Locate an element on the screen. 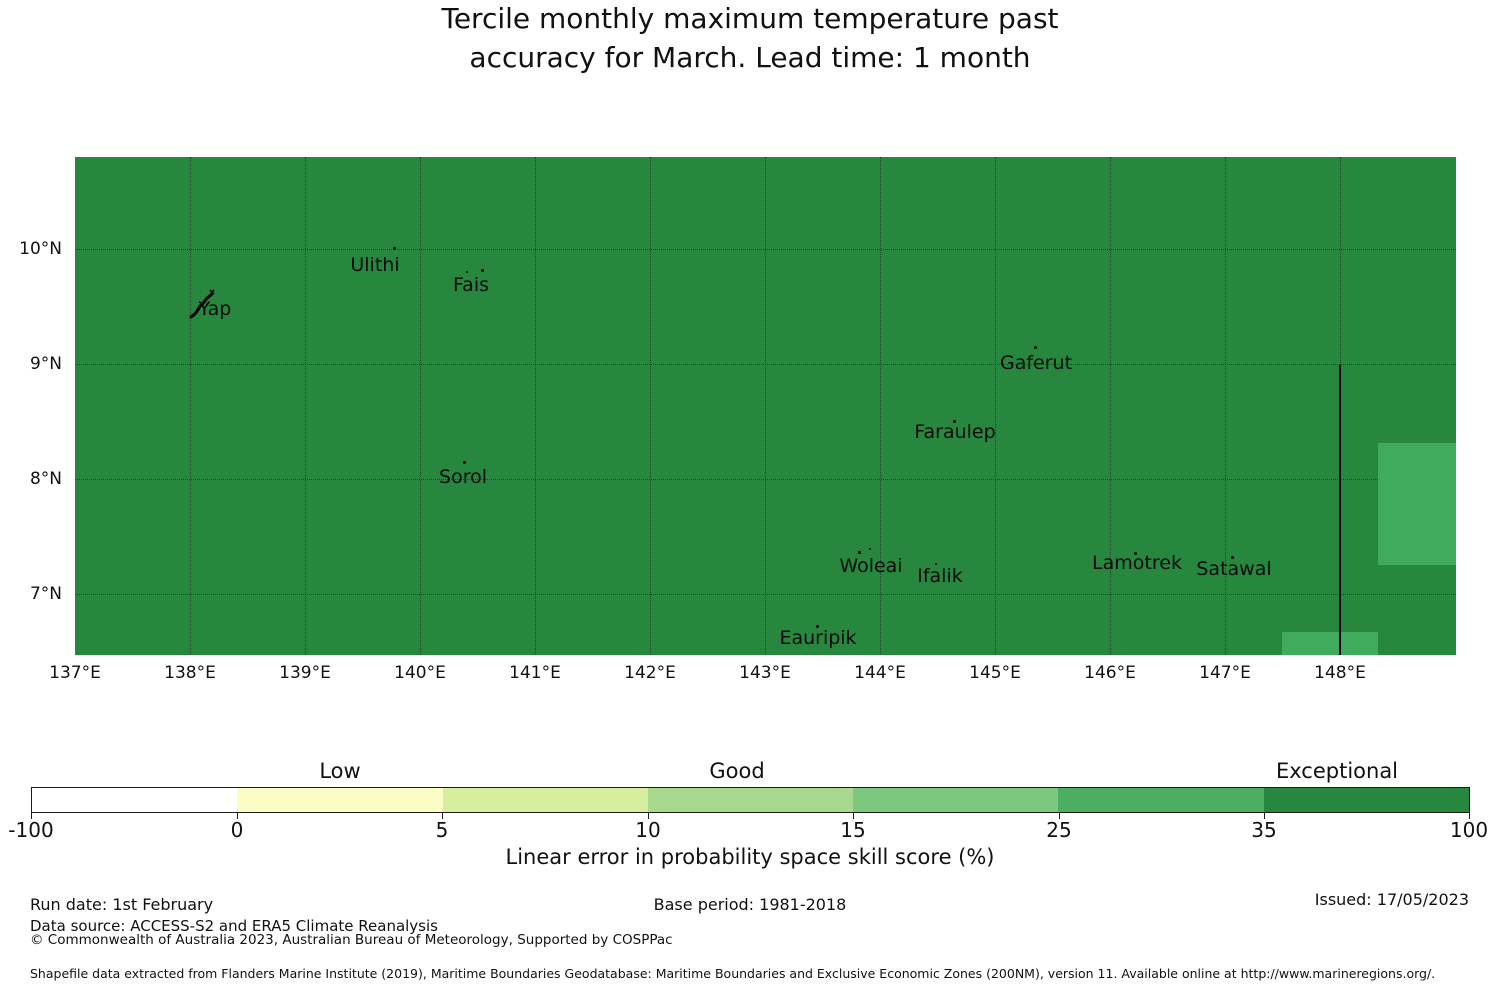  x-tick-label: 147°E is located at coordinates (1225, 673).